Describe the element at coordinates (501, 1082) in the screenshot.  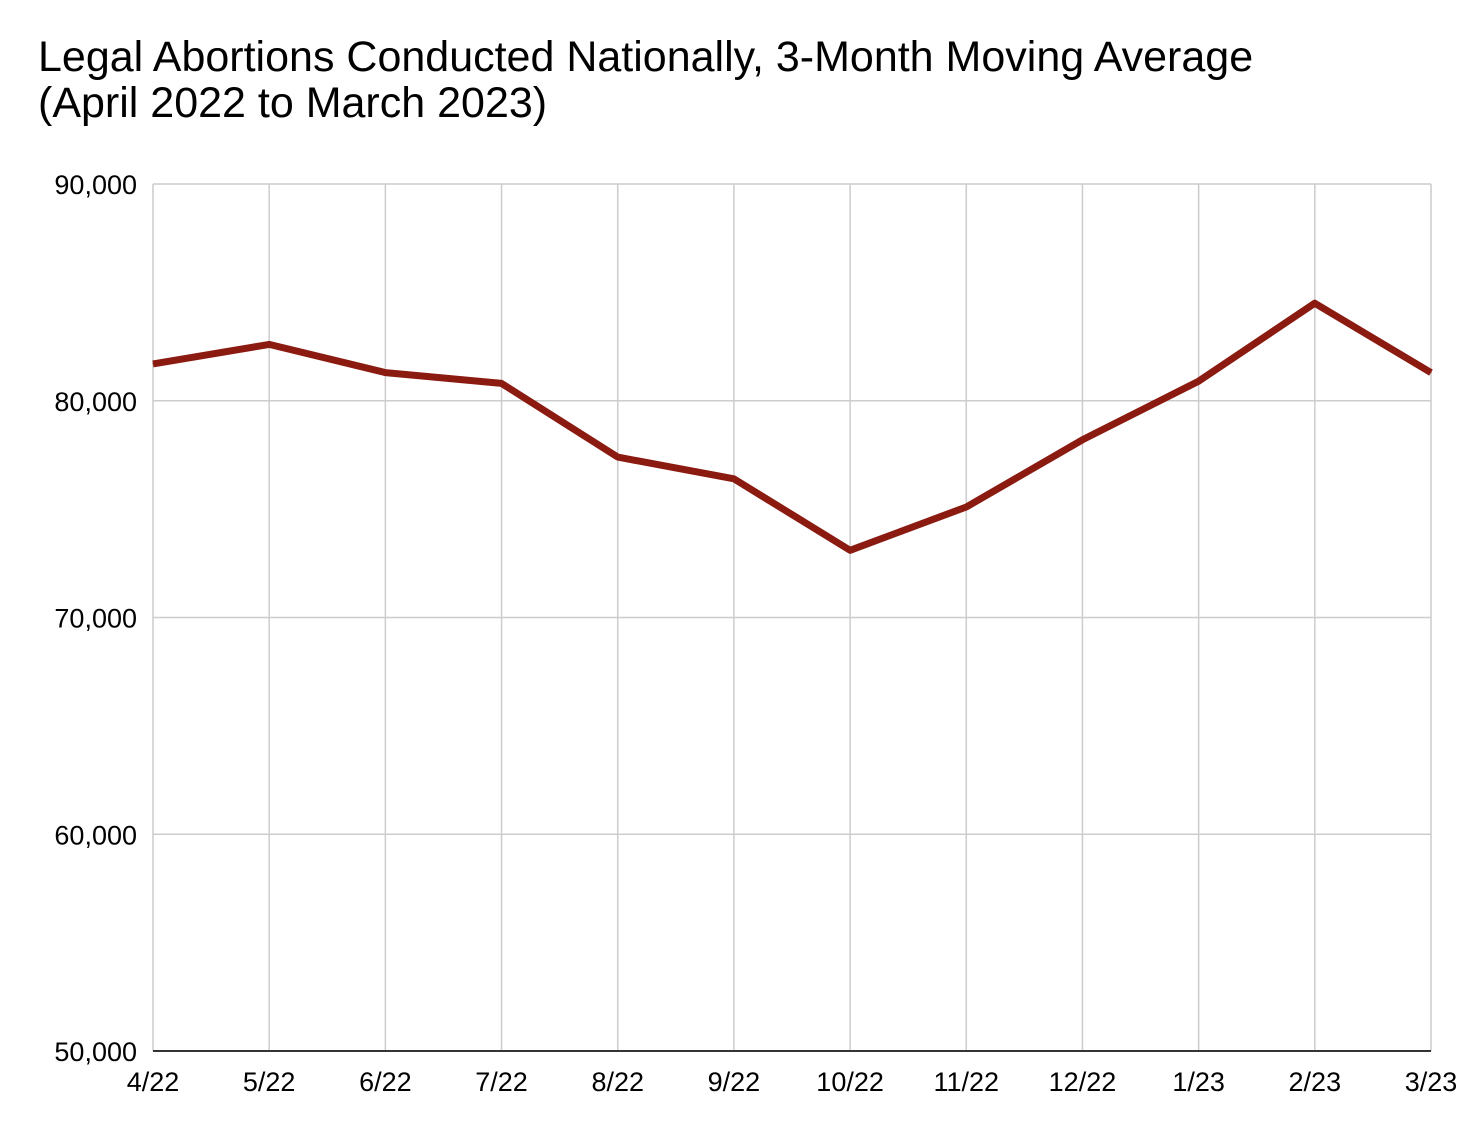
I see `x-tick-label: 7/22` at that location.